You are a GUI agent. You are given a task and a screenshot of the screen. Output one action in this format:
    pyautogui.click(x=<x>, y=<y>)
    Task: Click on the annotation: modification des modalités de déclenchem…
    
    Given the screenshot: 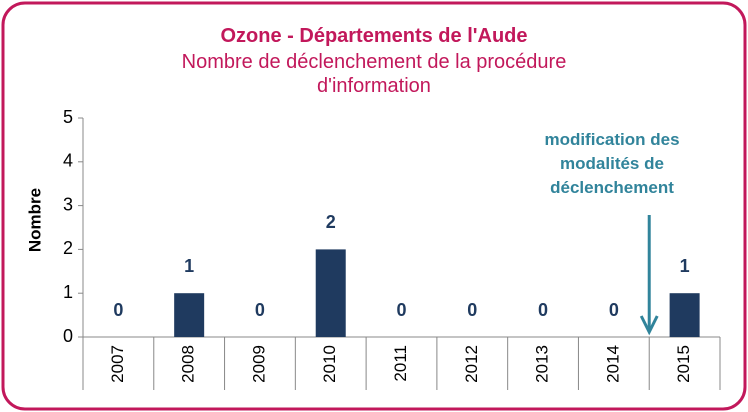 What is the action you would take?
    pyautogui.click(x=612, y=163)
    